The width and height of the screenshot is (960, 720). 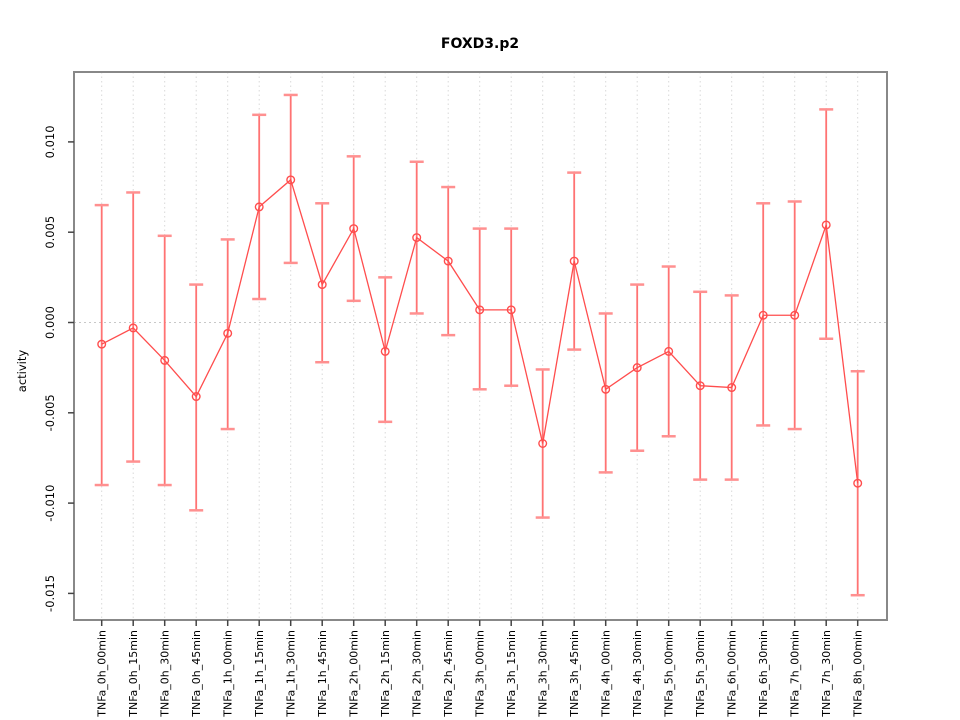 I want to click on y-tick-label: -0.010, so click(x=50, y=503).